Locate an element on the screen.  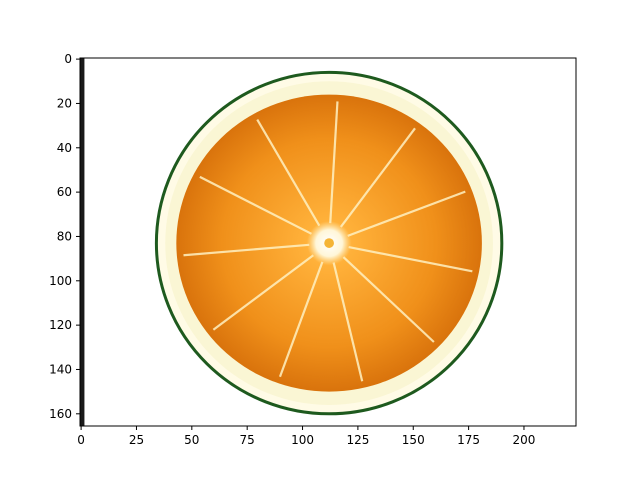
y-tick-label: 160 is located at coordinates (60, 414).